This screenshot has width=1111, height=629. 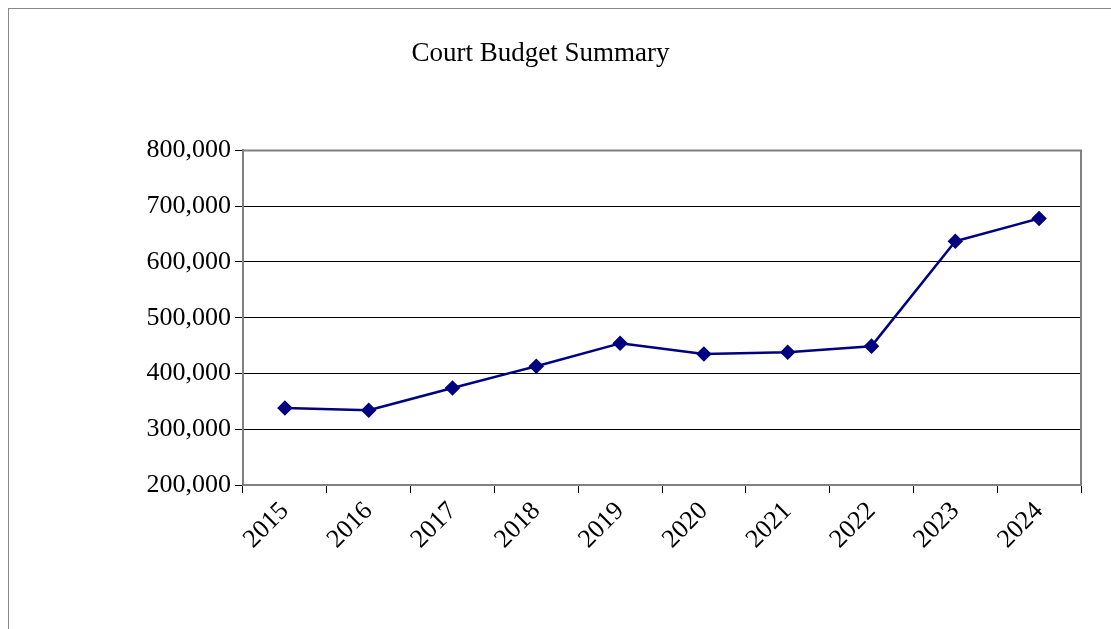 What do you see at coordinates (540, 52) in the screenshot?
I see `chart-title: Court Budget Summary` at bounding box center [540, 52].